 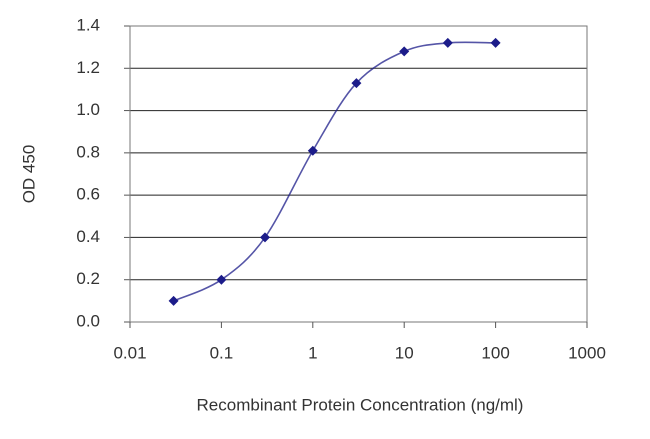 I want to click on x-tick-label: 100, so click(x=495, y=352).